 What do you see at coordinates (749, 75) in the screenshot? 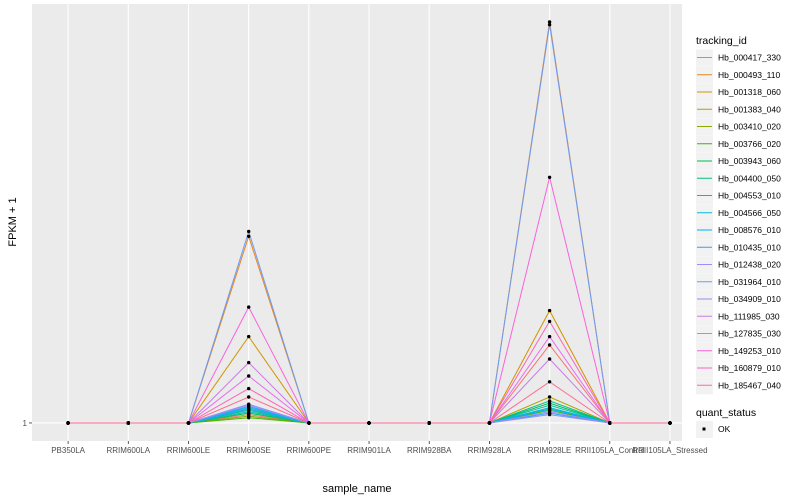
I see `legend-label: Hb_000493_110` at bounding box center [749, 75].